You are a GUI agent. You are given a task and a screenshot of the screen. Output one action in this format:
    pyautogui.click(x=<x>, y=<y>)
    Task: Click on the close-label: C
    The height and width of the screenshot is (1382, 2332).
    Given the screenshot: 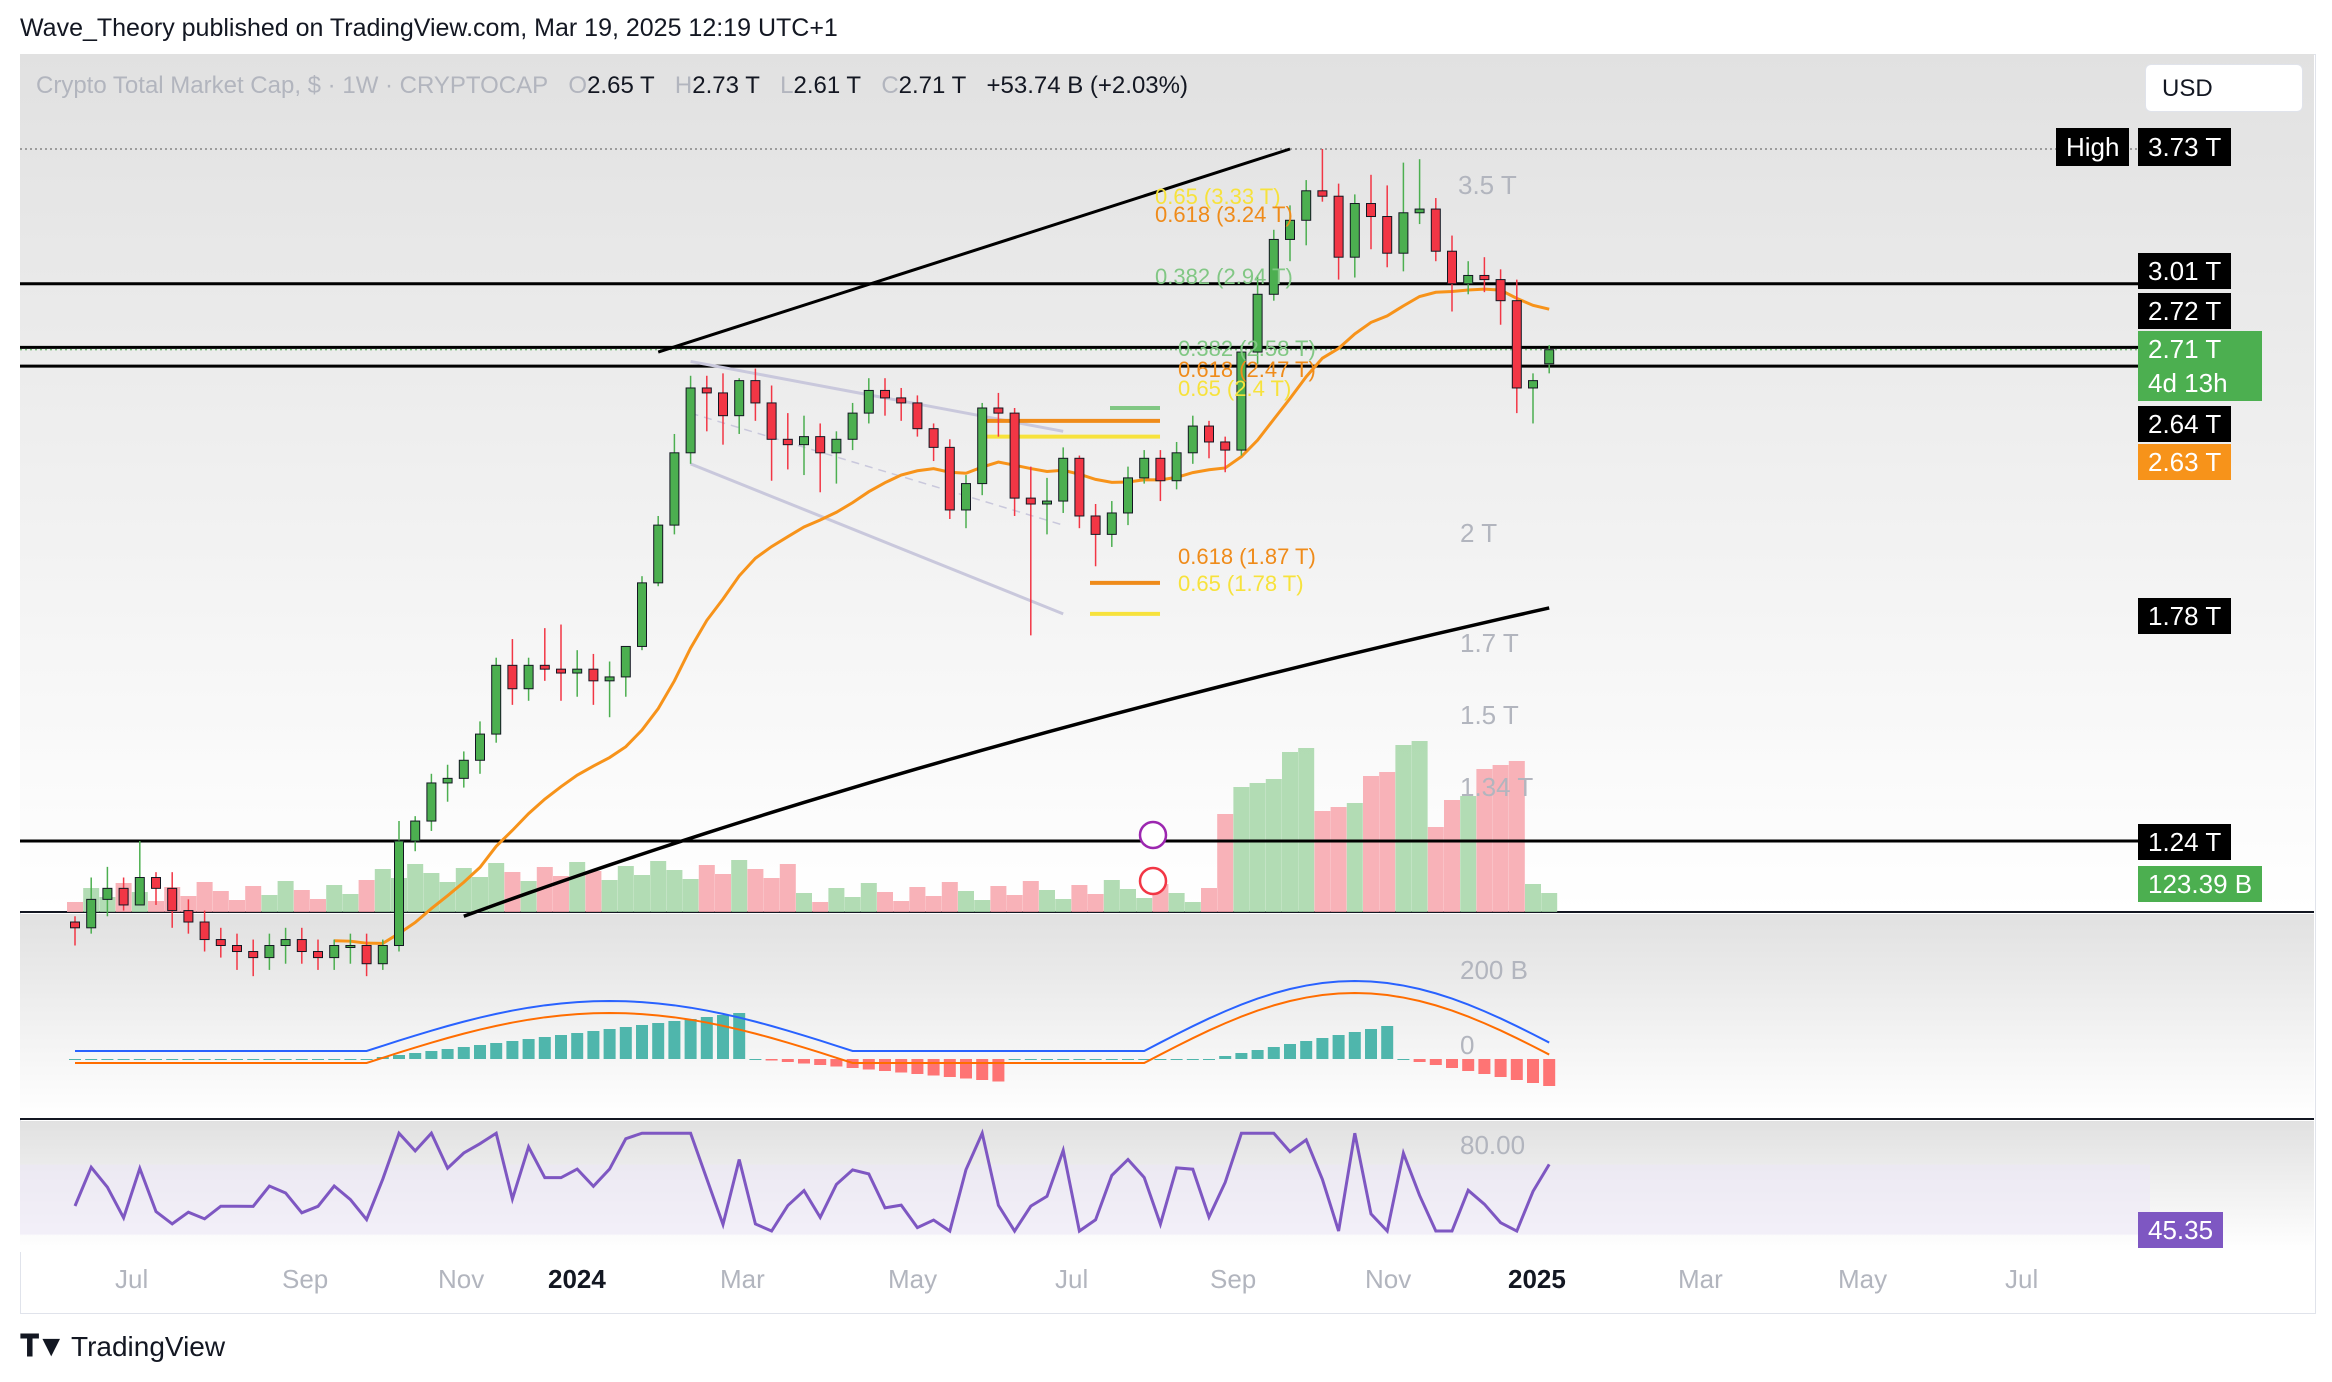 What is the action you would take?
    pyautogui.click(x=890, y=85)
    